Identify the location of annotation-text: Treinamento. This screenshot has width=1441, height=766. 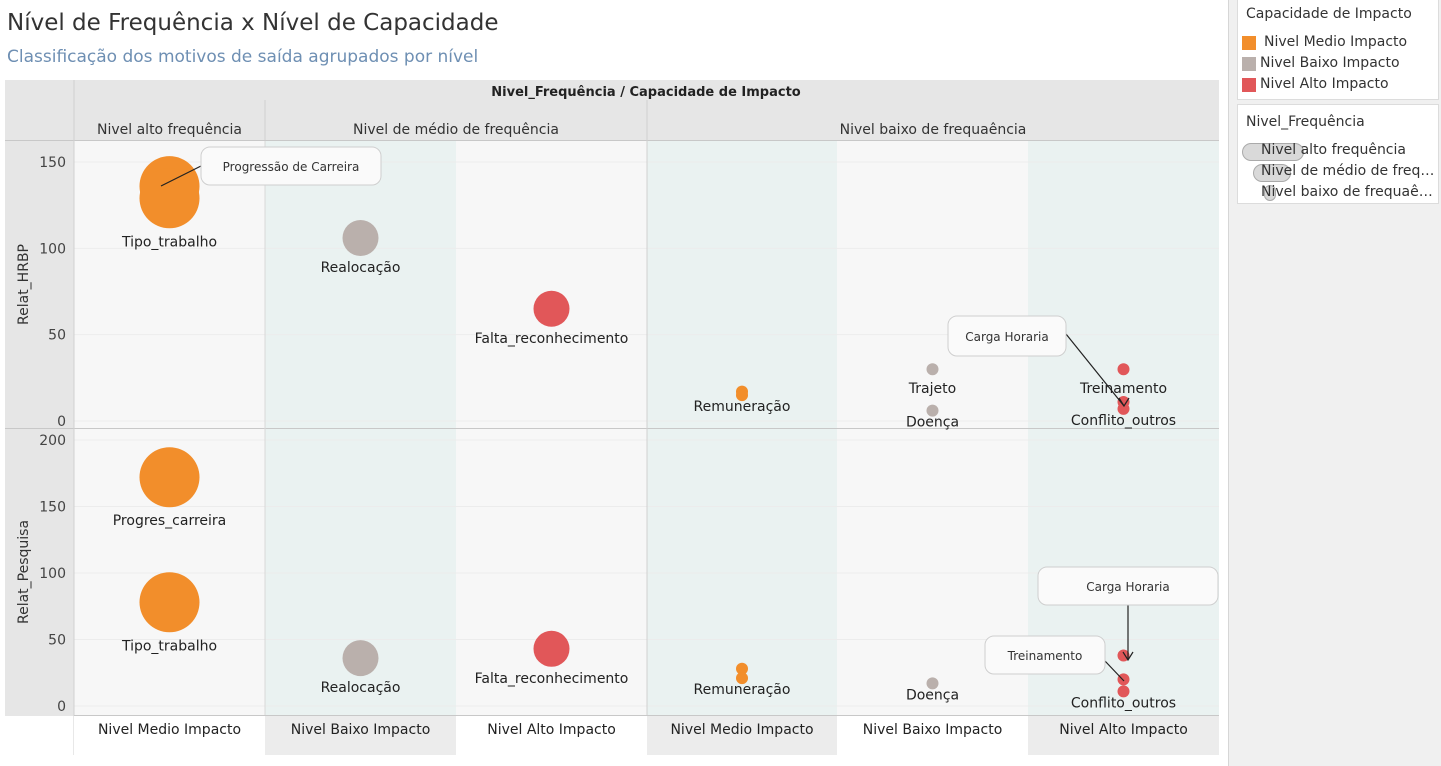
(1045, 656).